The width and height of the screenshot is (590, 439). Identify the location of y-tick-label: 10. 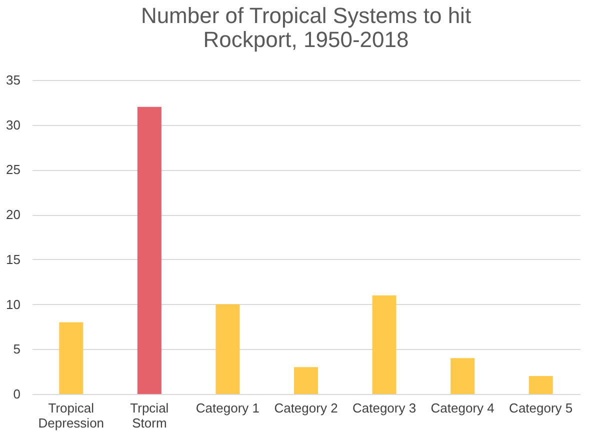
(13, 304).